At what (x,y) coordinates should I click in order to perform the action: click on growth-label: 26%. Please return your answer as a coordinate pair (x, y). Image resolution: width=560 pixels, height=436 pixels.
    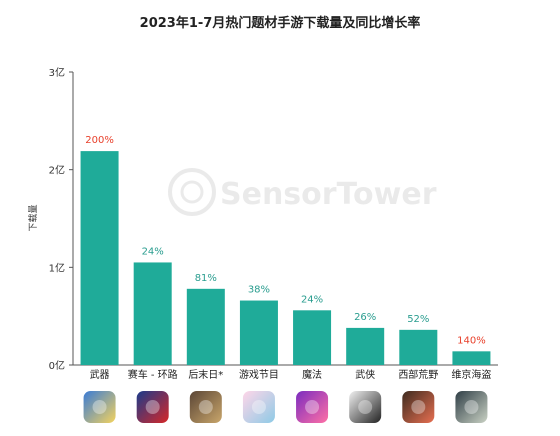
    Looking at the image, I should click on (365, 317).